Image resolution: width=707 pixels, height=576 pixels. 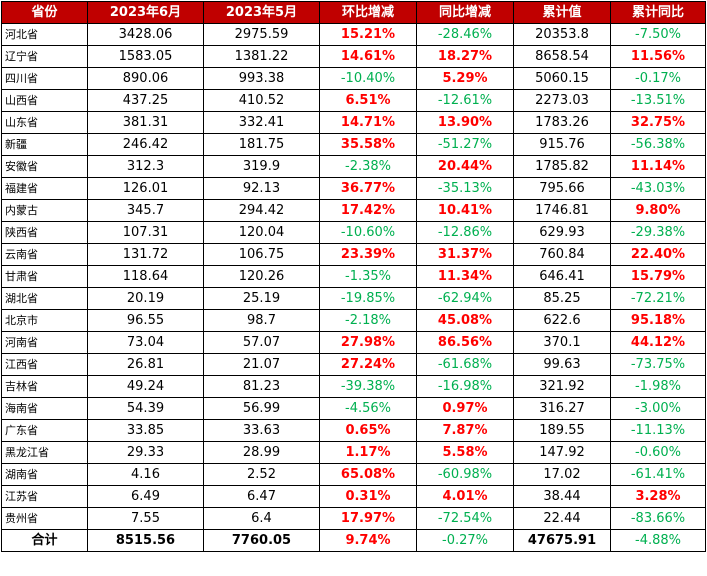 I want to click on table-row: 江西省 26.81 21.07 27.24% -61.68% 99.63 -73.75%, so click(x=353, y=364).